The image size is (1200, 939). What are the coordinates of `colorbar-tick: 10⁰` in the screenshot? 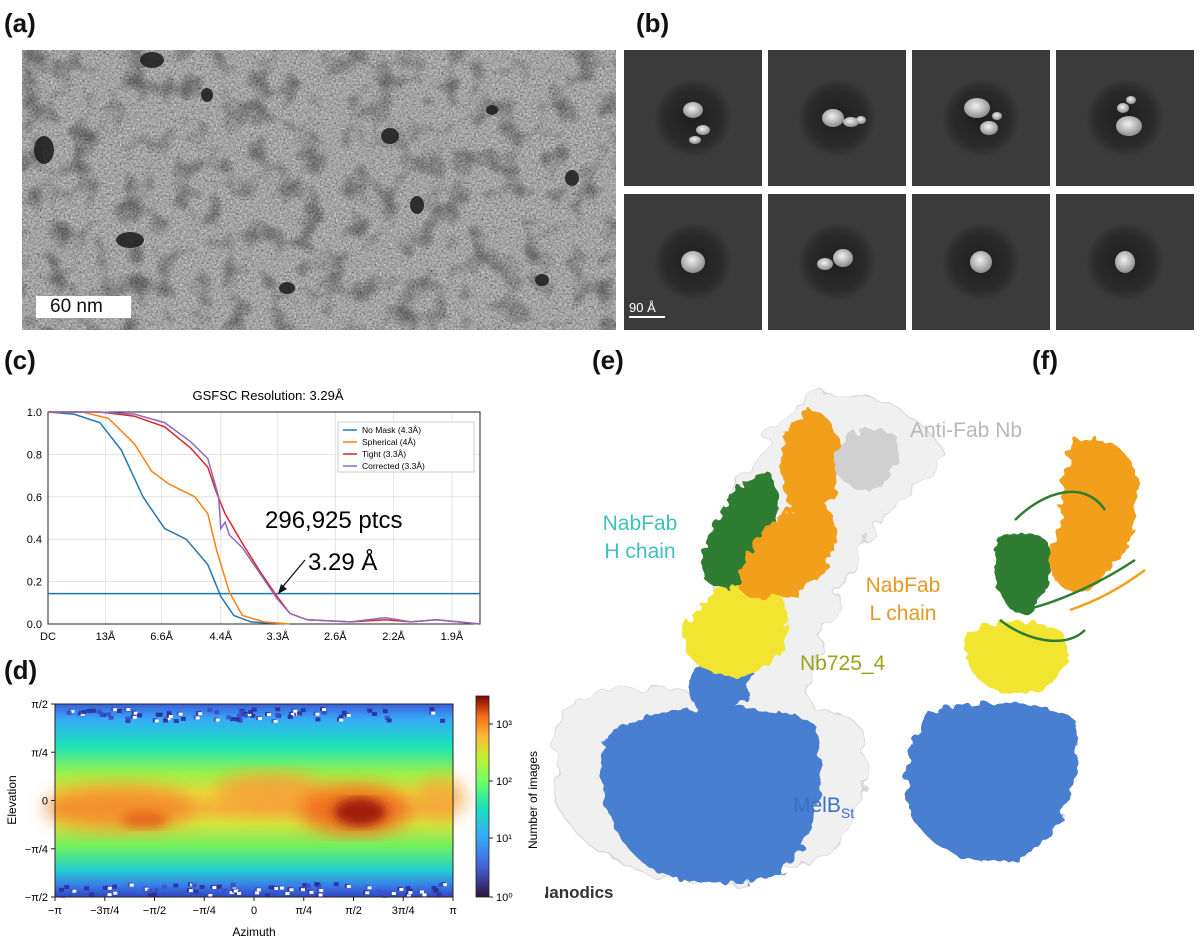 It's located at (504, 898).